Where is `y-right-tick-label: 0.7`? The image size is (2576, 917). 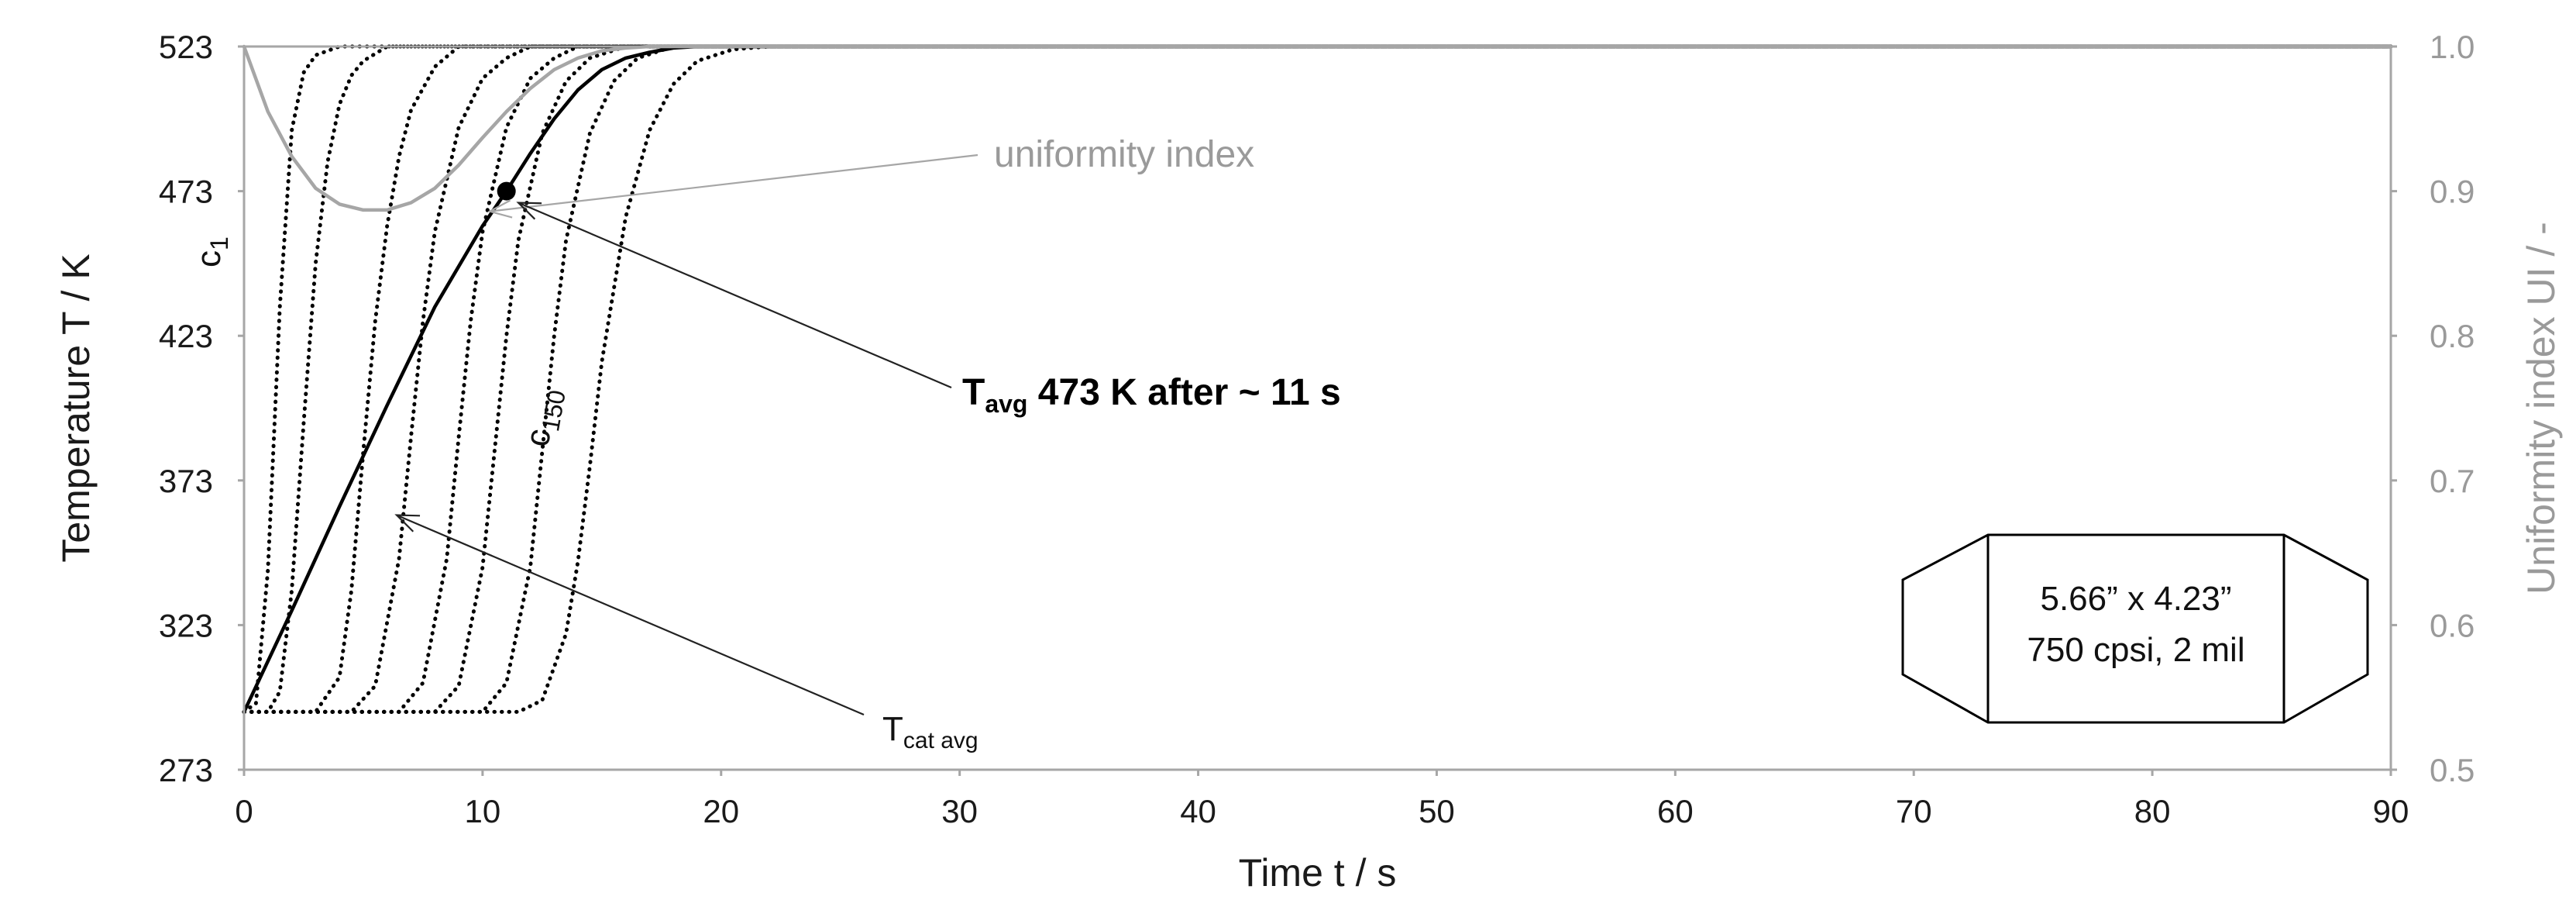 y-right-tick-label: 0.7 is located at coordinates (2452, 481).